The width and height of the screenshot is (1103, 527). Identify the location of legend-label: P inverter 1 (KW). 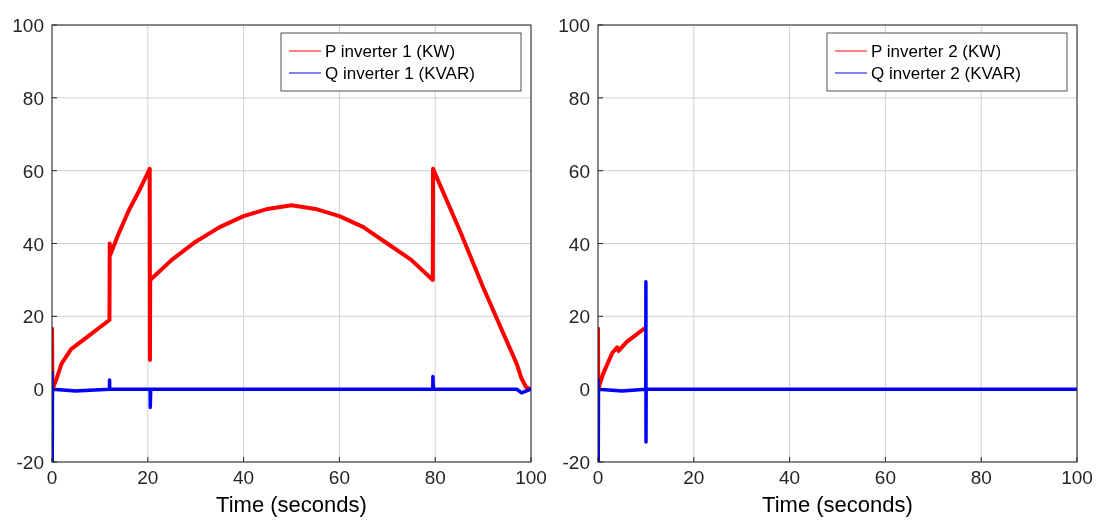
(390, 51).